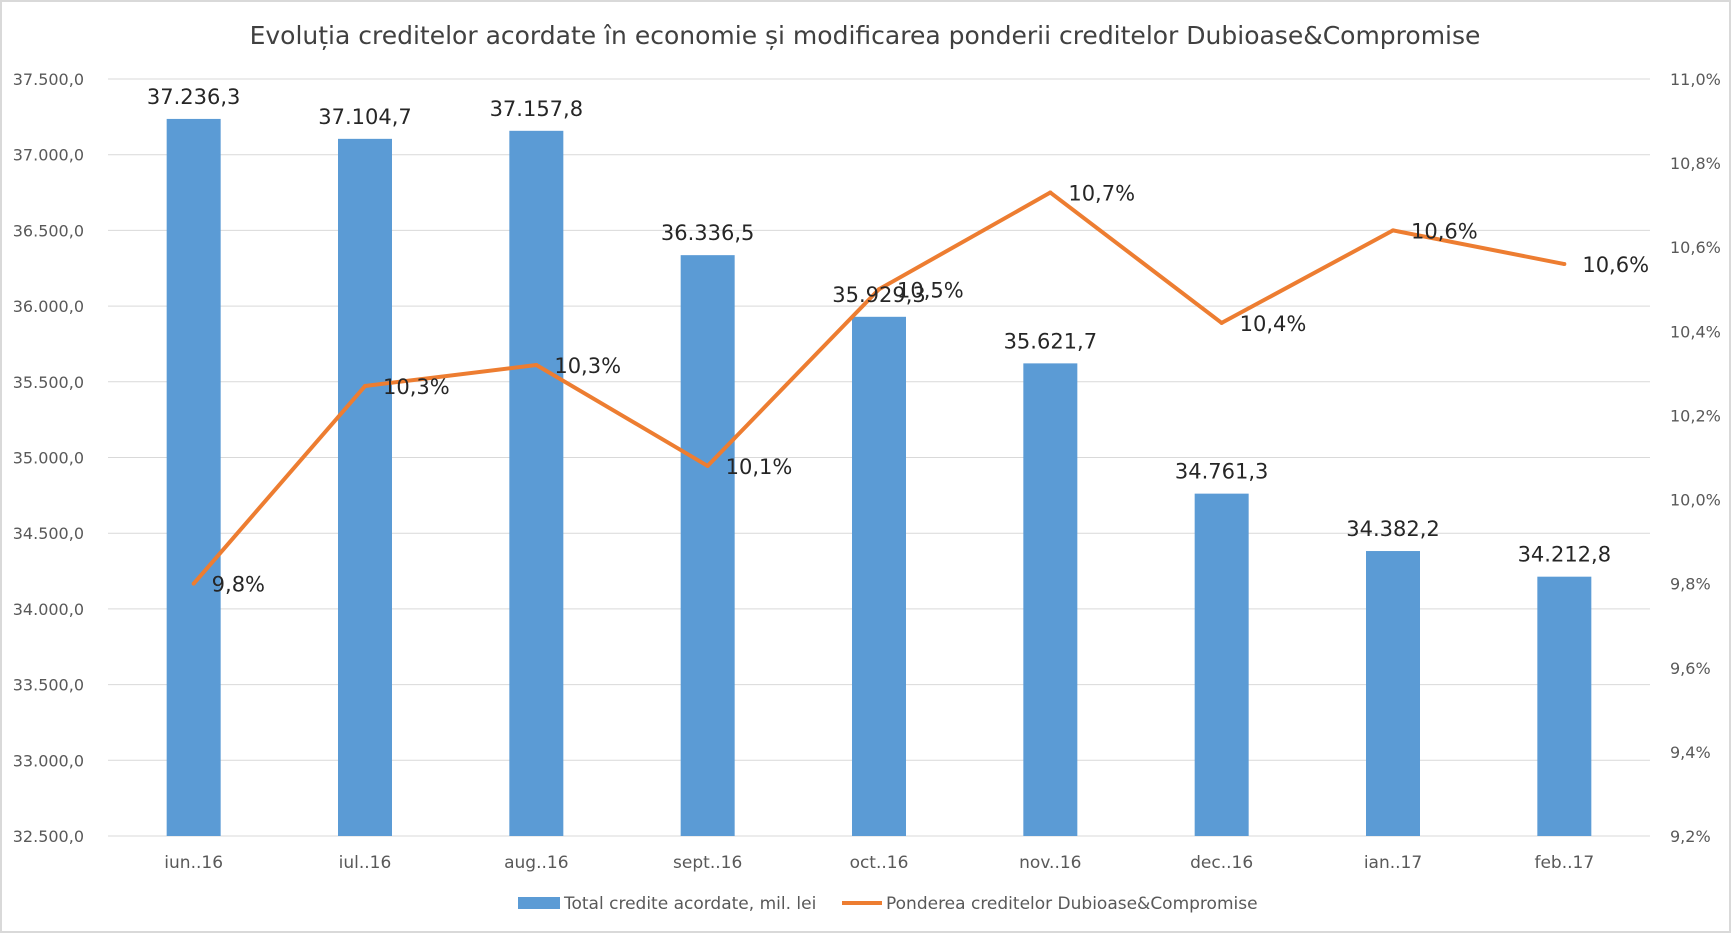 This screenshot has width=1731, height=933. Describe the element at coordinates (1695, 79) in the screenshot. I see `right-tick-label: 11,0%` at that location.